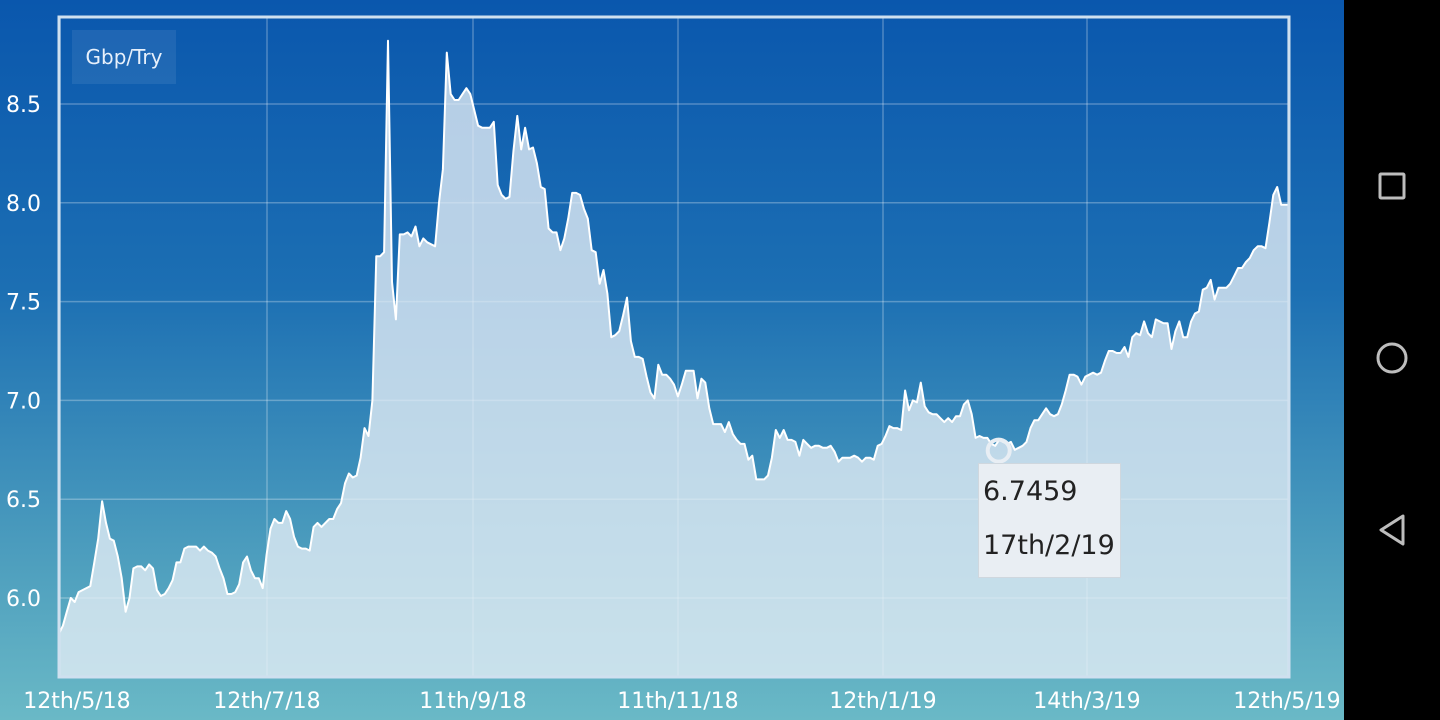 The width and height of the screenshot is (1440, 720). I want to click on tooltip-date: 17th/2/19, so click(1049, 545).